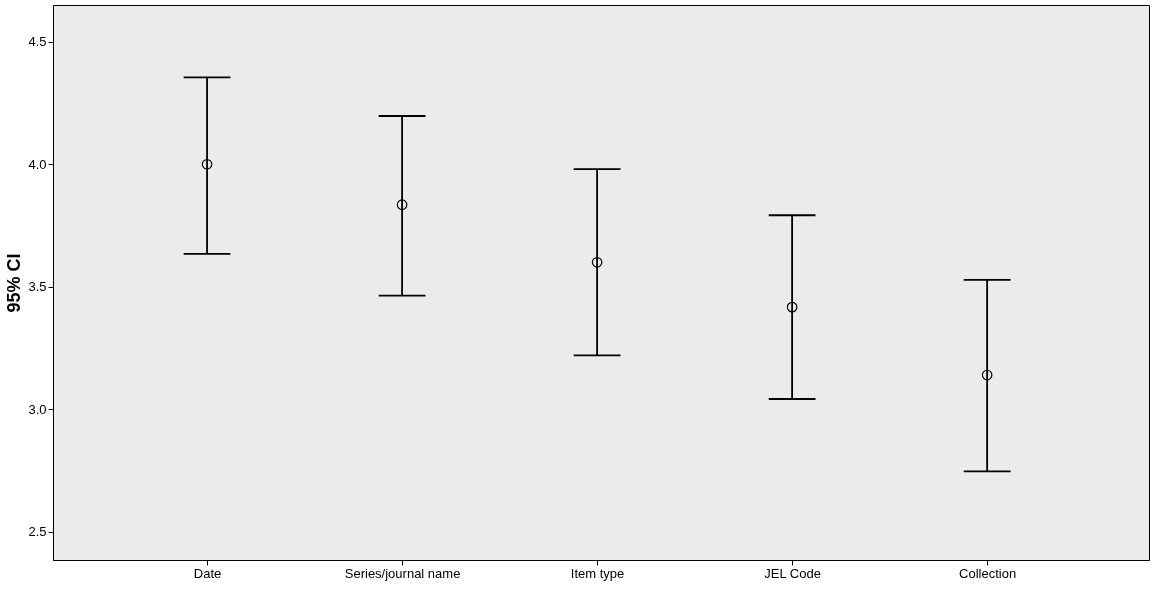  What do you see at coordinates (14, 283) in the screenshot?
I see `y-axis-title: 95% CI` at bounding box center [14, 283].